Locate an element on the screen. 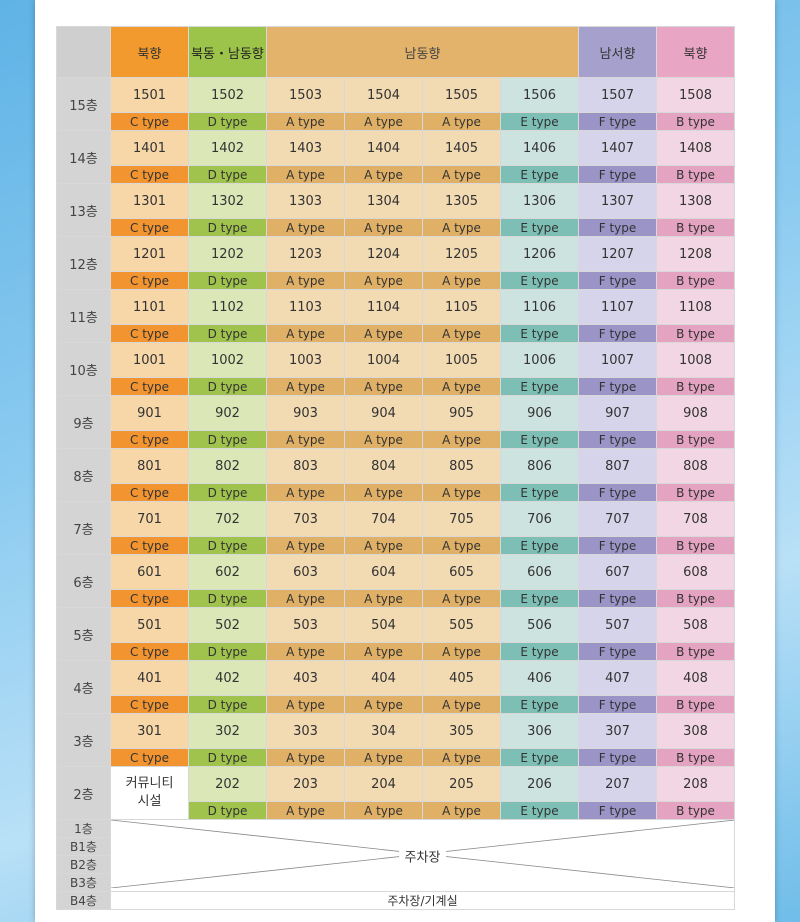  unit-number-cell: 805 is located at coordinates (461, 466).